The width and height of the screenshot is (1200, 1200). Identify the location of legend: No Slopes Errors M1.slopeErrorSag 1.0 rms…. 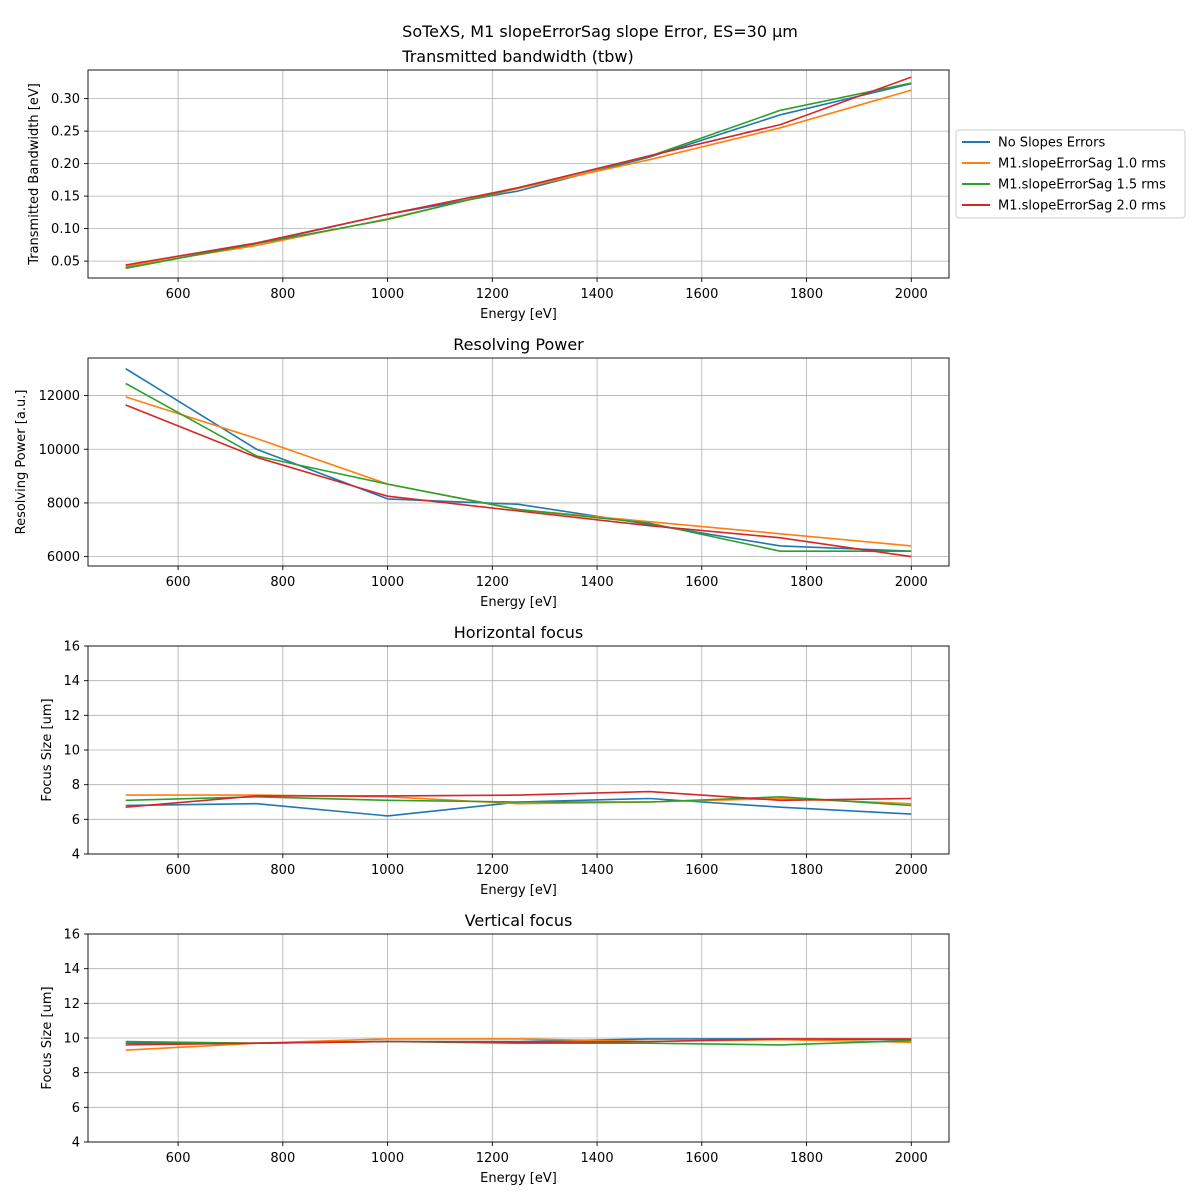
(1070, 174).